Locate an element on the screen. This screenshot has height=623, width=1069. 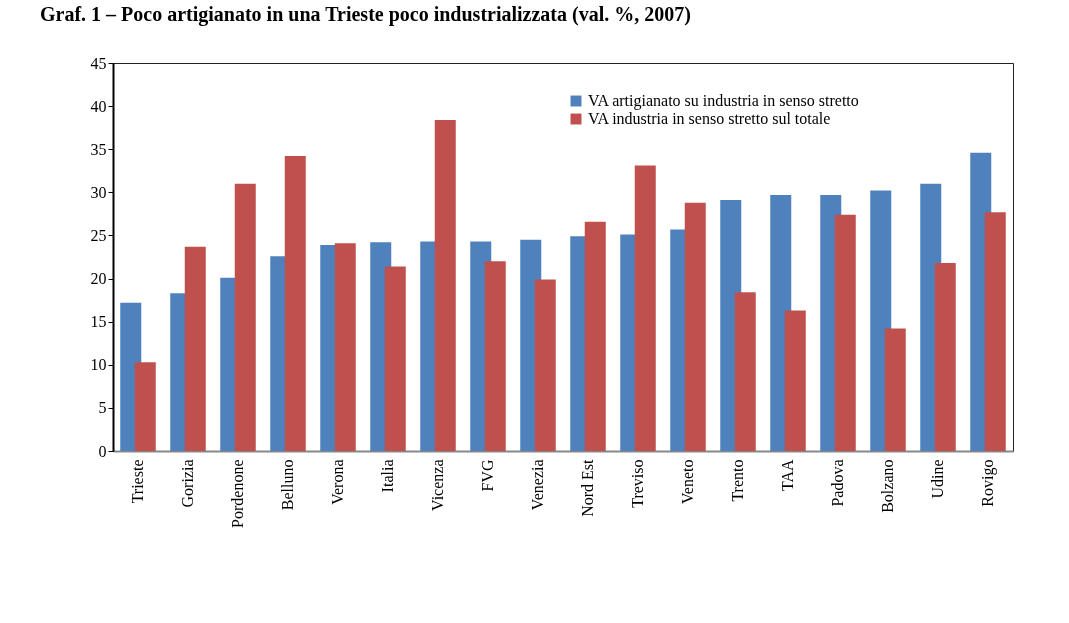
x-tick-label: Pordenone is located at coordinates (237, 493).